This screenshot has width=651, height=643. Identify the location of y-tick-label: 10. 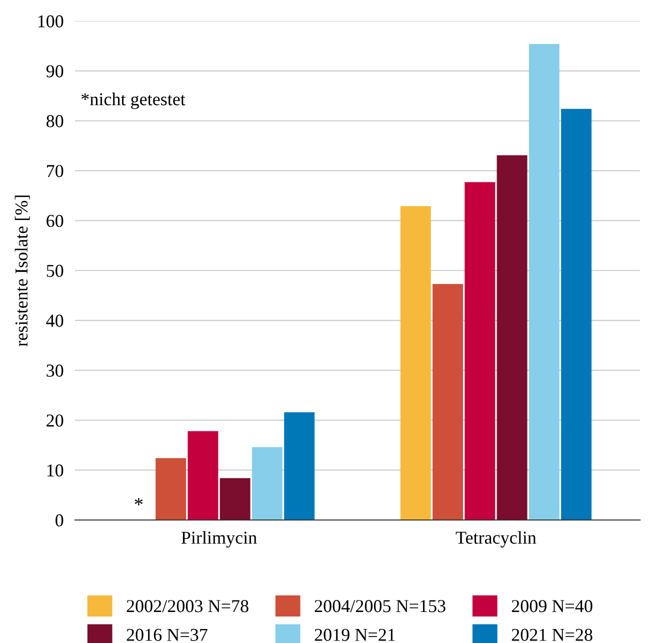
(55, 470).